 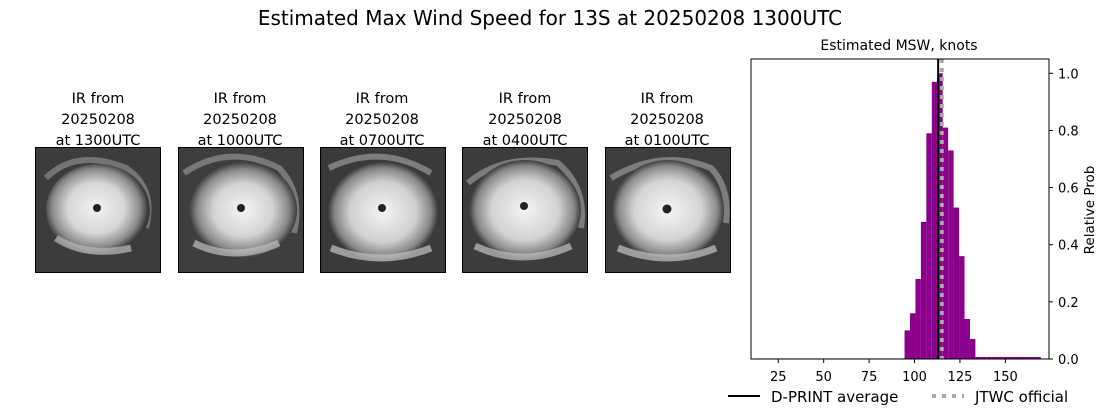 I want to click on x-tick-label: 75, so click(x=869, y=377).